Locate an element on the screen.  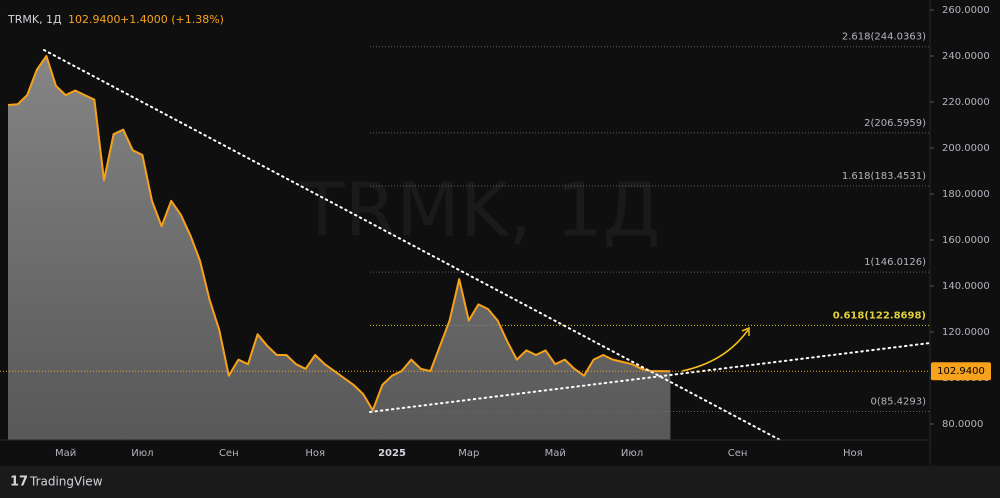
logo-mark: 17 is located at coordinates (19, 482).